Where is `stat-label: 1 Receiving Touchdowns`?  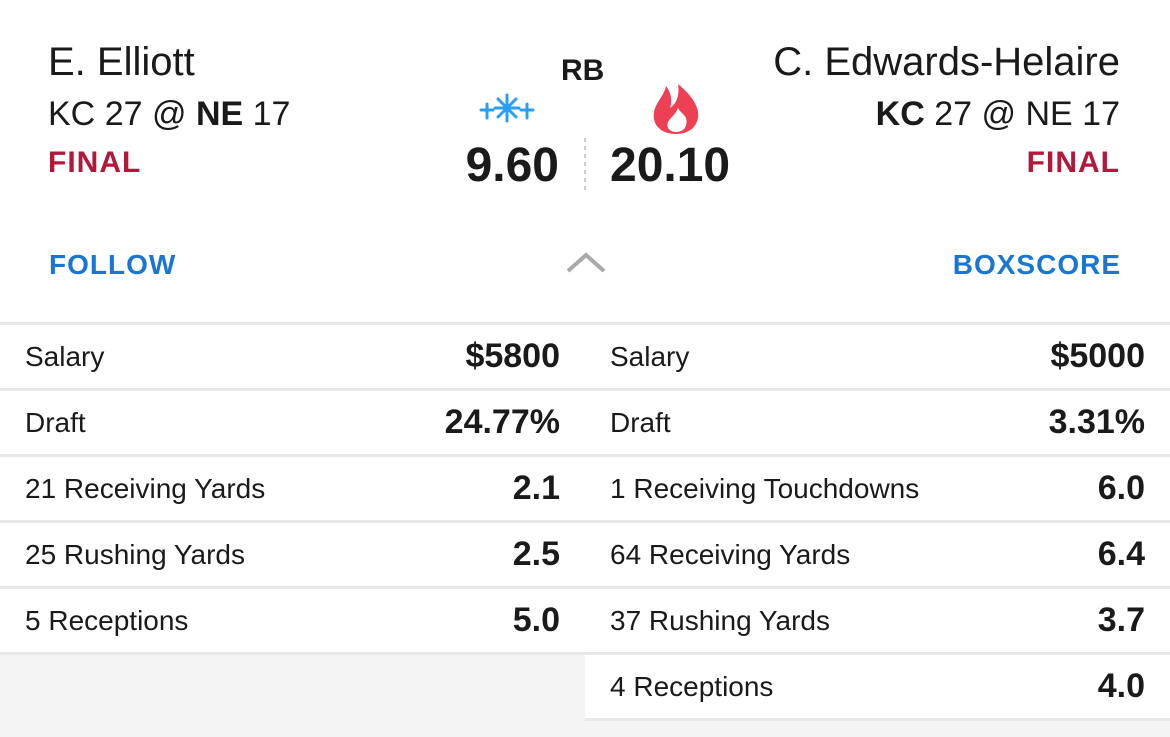 stat-label: 1 Receiving Touchdowns is located at coordinates (765, 488).